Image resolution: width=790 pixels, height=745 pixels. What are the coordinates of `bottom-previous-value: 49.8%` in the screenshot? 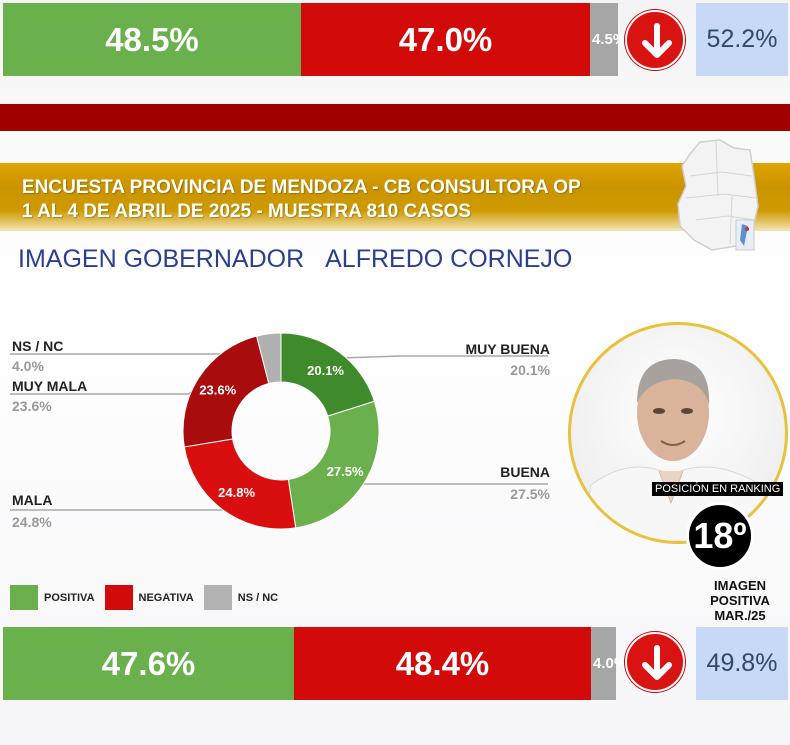 It's located at (742, 663).